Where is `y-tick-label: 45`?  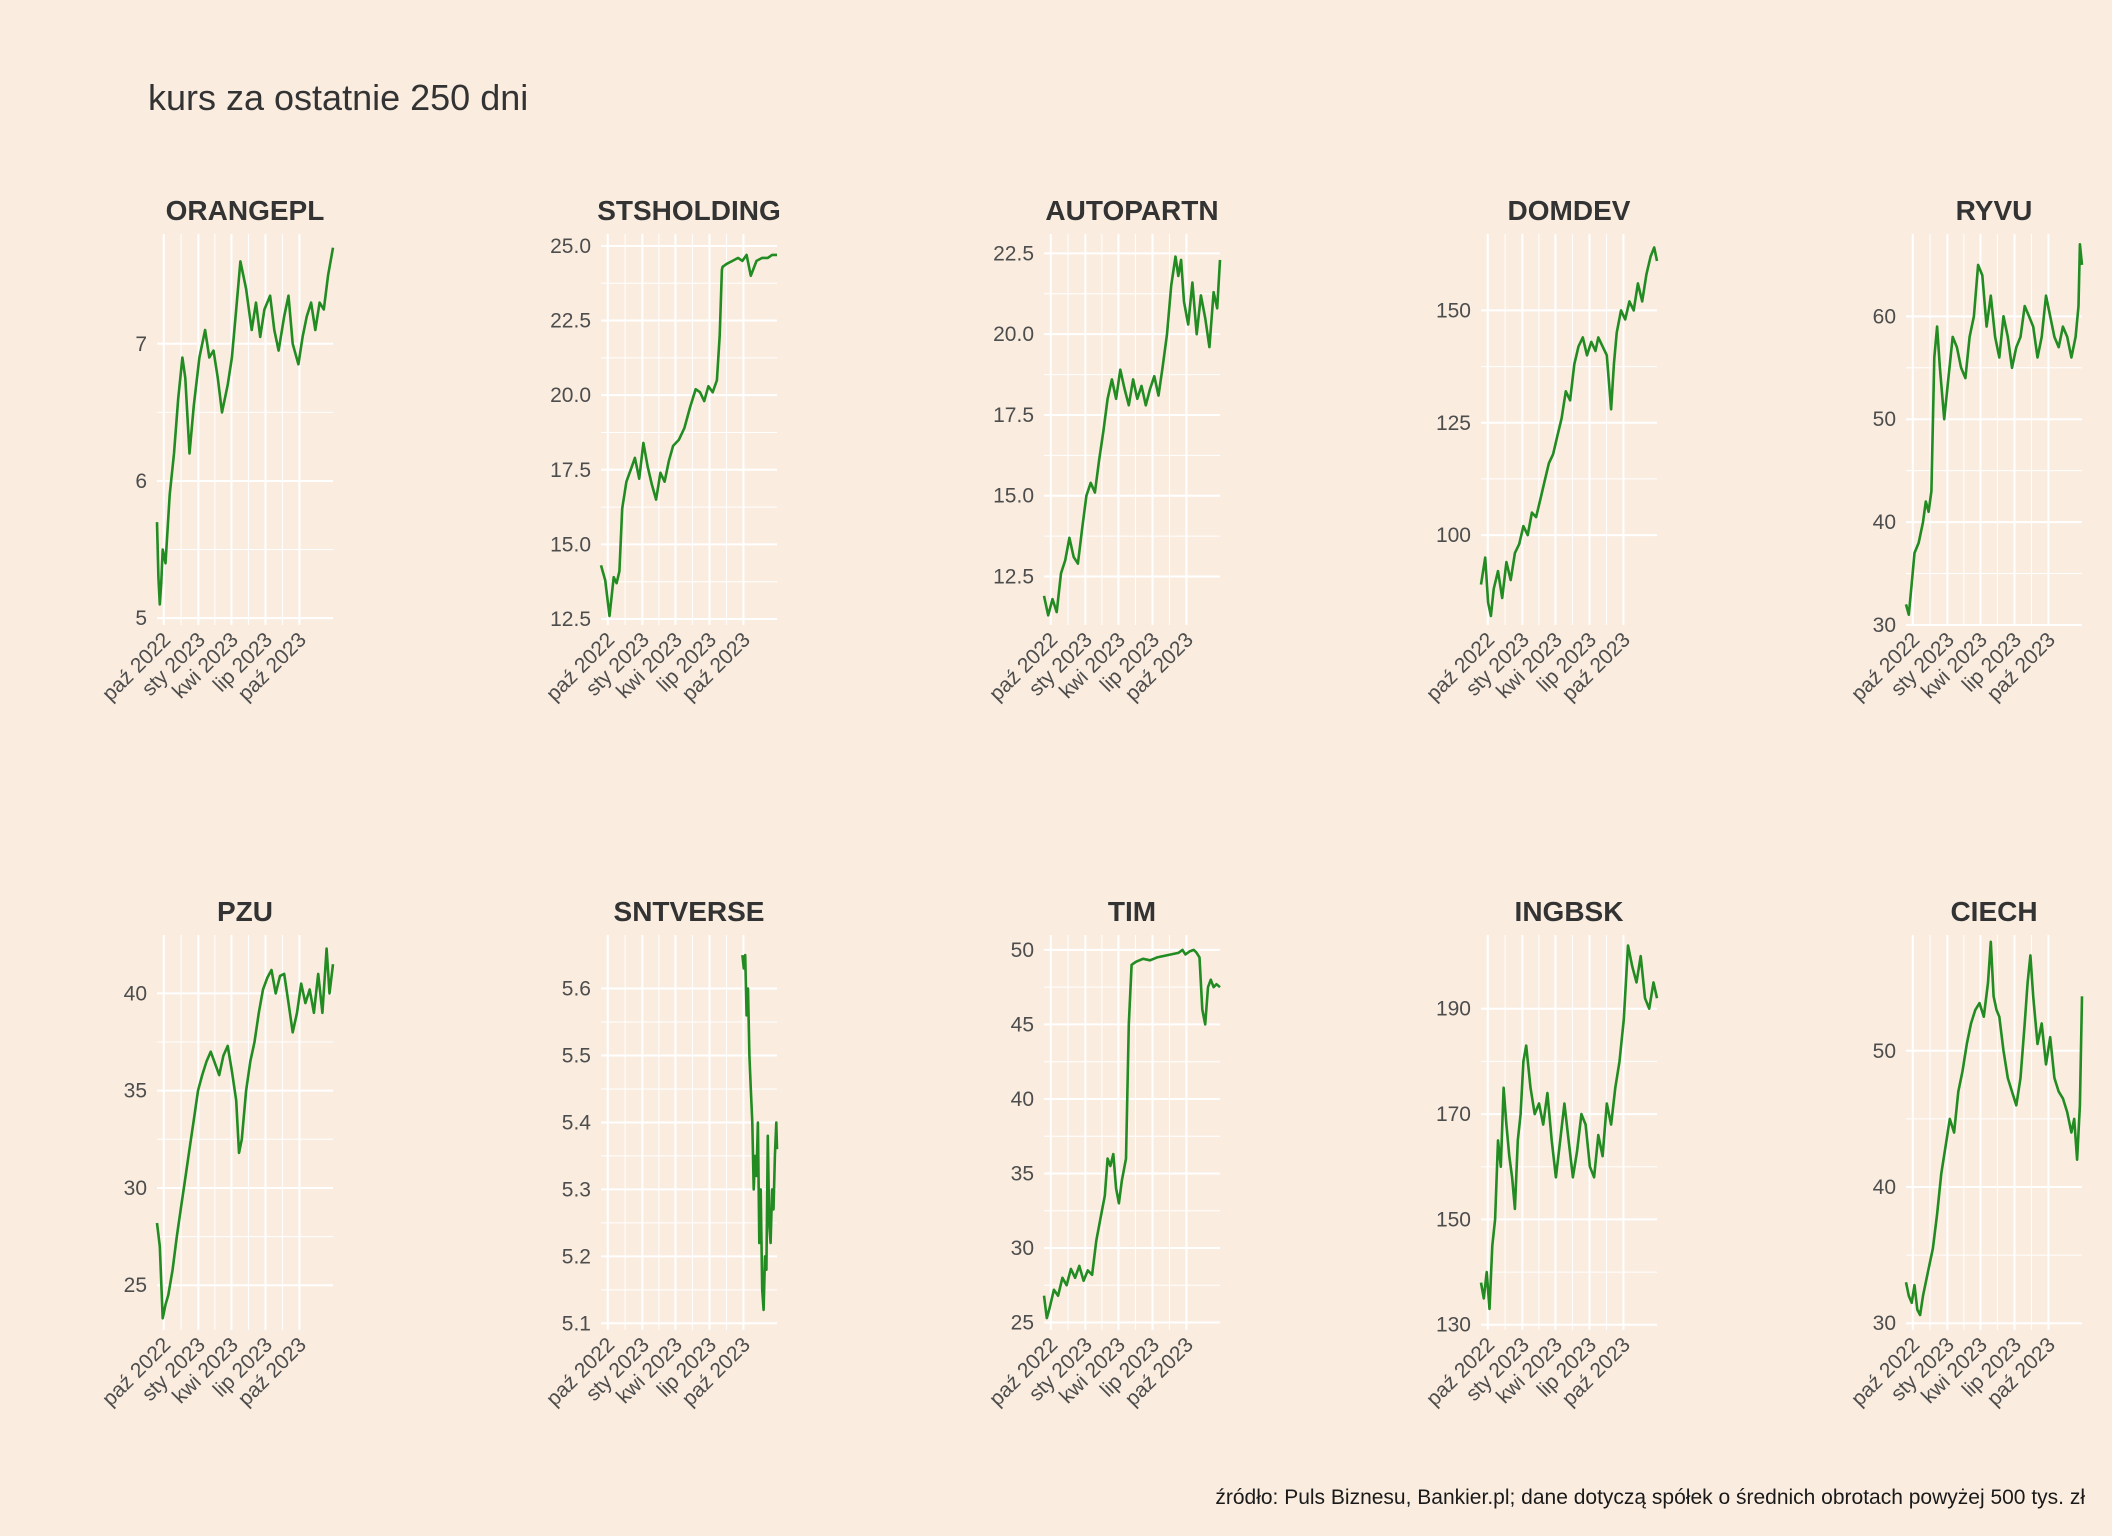
y-tick-label: 45 is located at coordinates (1022, 1024).